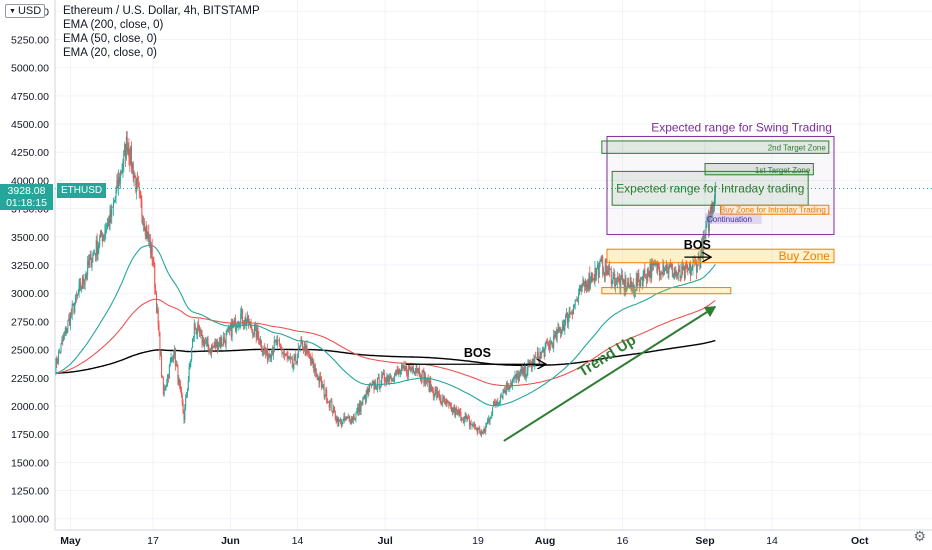 The image size is (932, 550). Describe the element at coordinates (110, 53) in the screenshot. I see `indicator-ema-20: EMA (20, close, 0)` at that location.